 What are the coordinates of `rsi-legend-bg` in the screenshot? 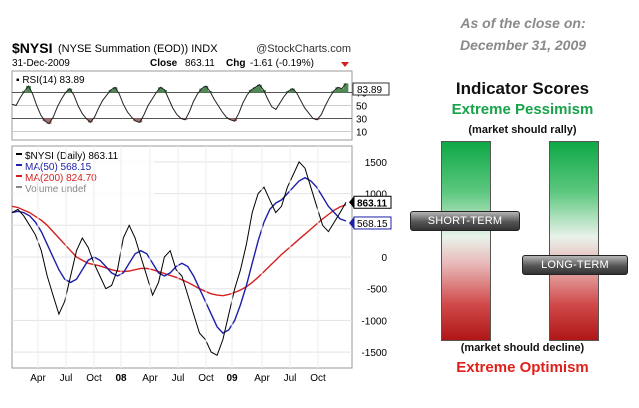 It's located at (74, 79).